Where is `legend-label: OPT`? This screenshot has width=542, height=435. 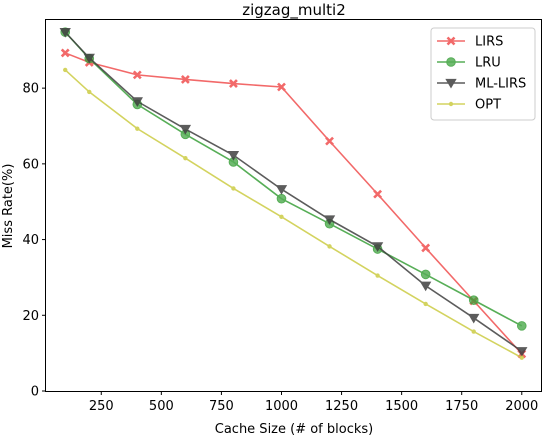
legend-label: OPT is located at coordinates (488, 105).